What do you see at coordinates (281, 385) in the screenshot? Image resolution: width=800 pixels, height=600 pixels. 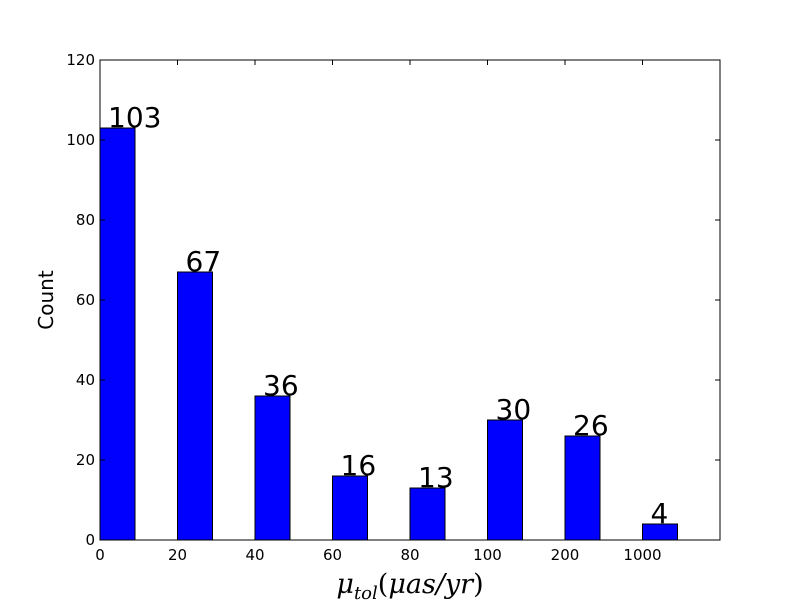 I see `data-label-40: 36` at bounding box center [281, 385].